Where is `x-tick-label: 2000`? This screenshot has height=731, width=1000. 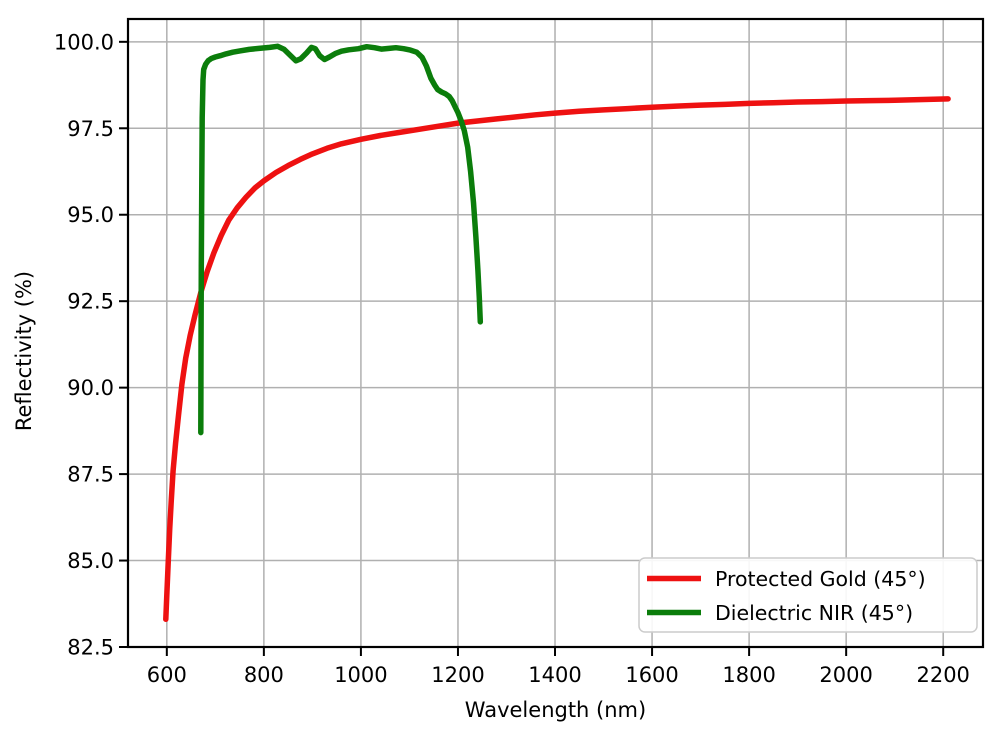
x-tick-label: 2000 is located at coordinates (845, 675).